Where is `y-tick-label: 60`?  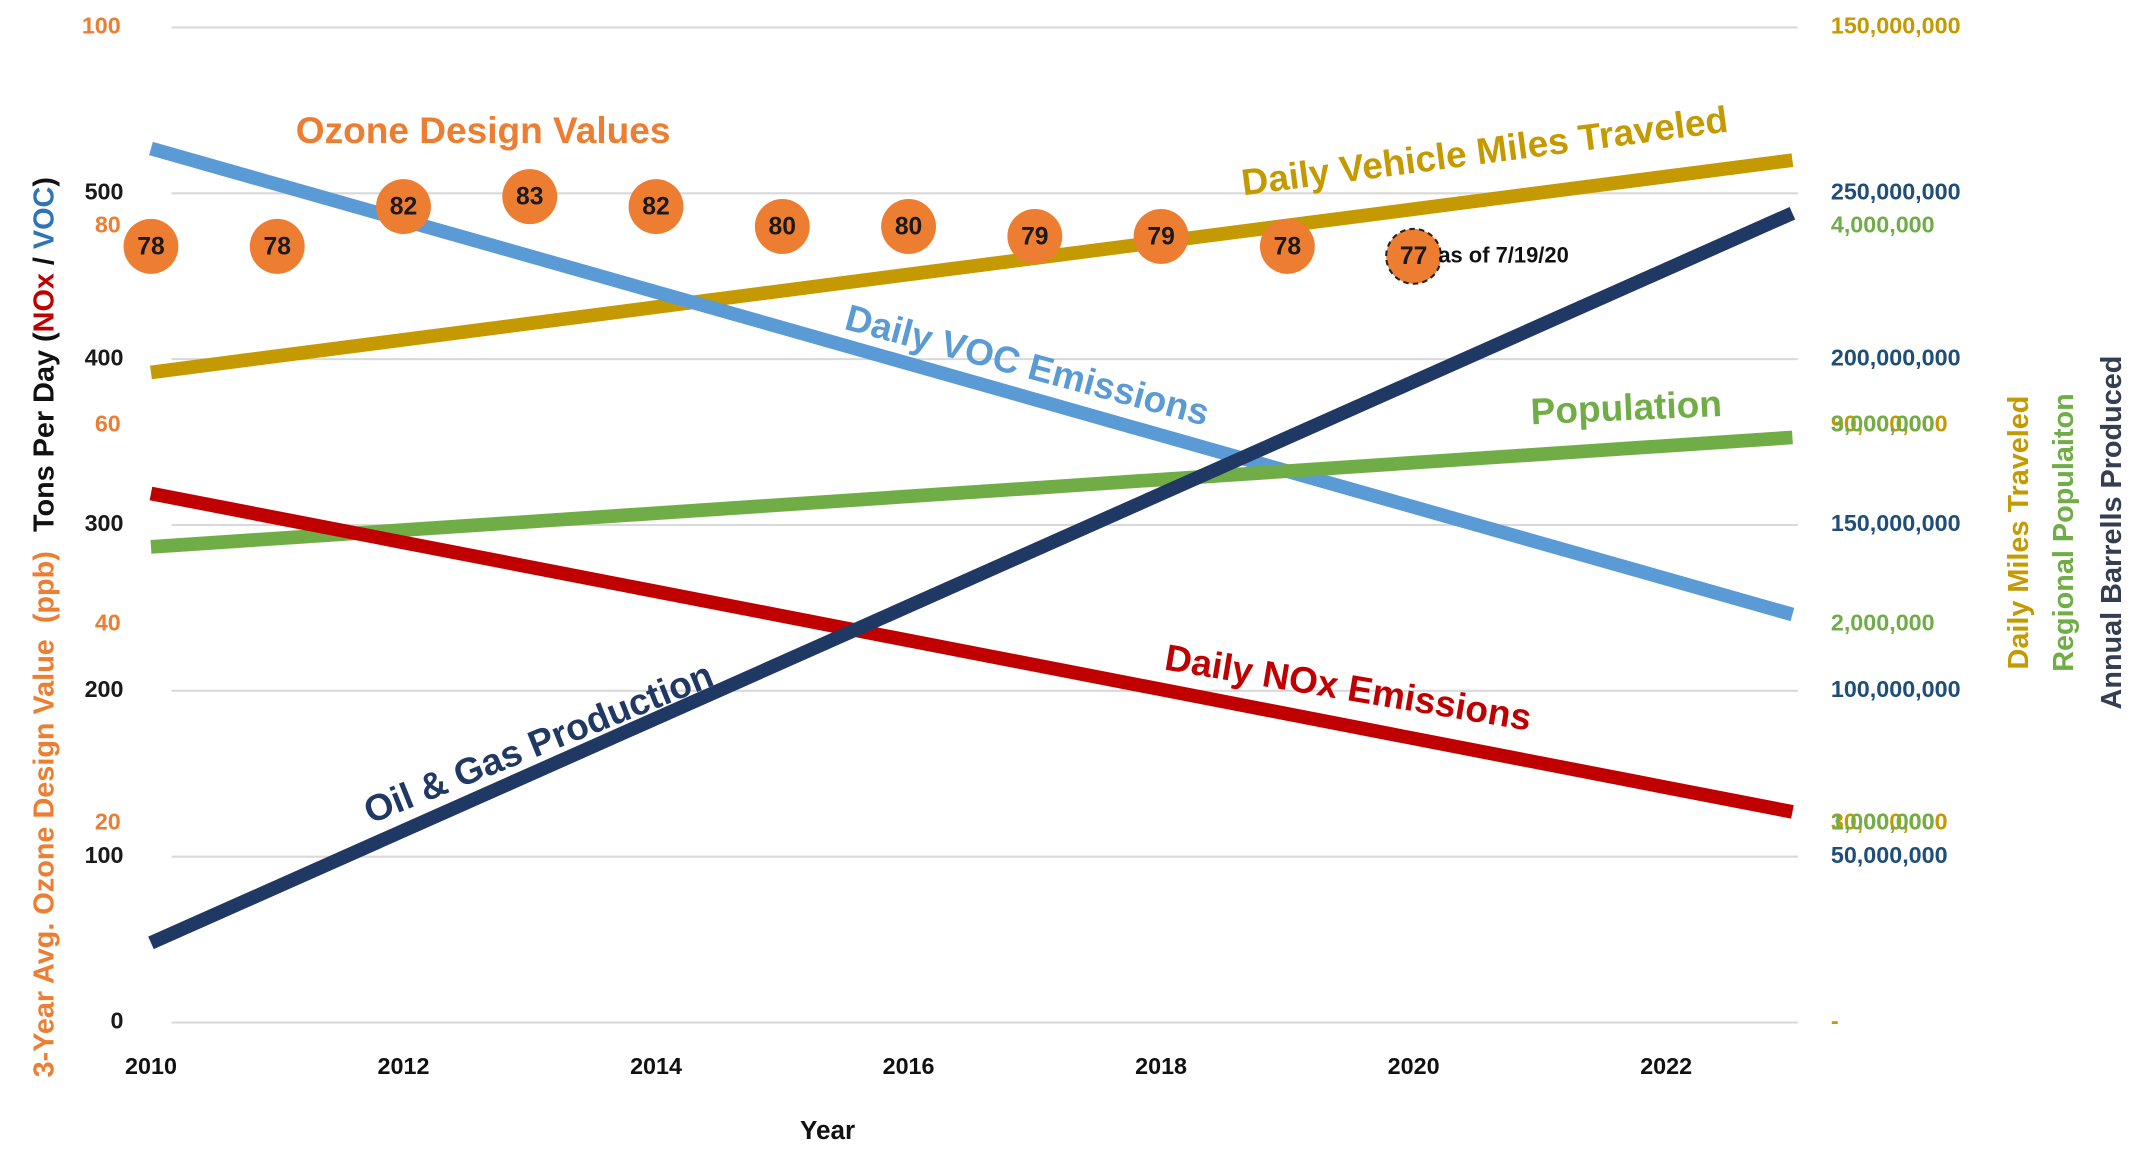 y-tick-label: 60 is located at coordinates (108, 424).